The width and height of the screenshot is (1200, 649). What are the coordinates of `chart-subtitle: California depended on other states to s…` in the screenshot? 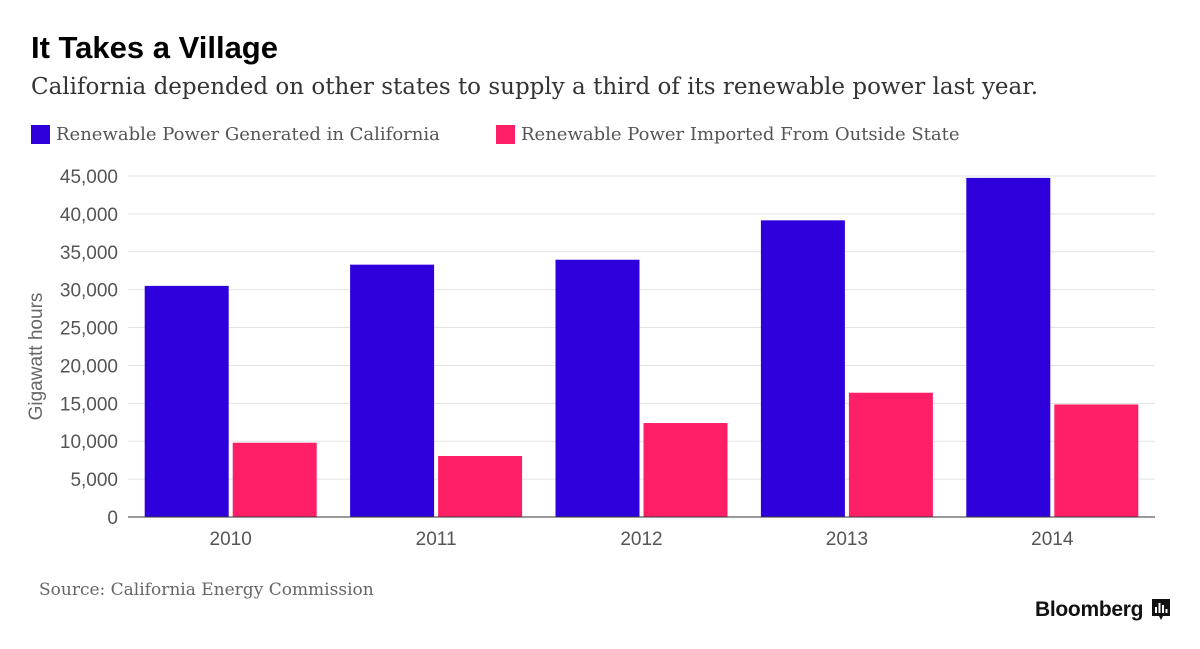 It's located at (535, 87).